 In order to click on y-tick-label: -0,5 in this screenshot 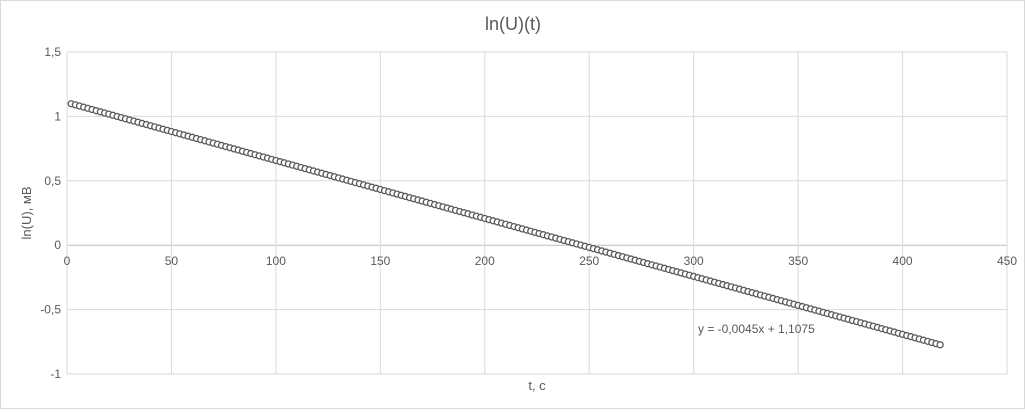, I will do `click(50, 310)`.